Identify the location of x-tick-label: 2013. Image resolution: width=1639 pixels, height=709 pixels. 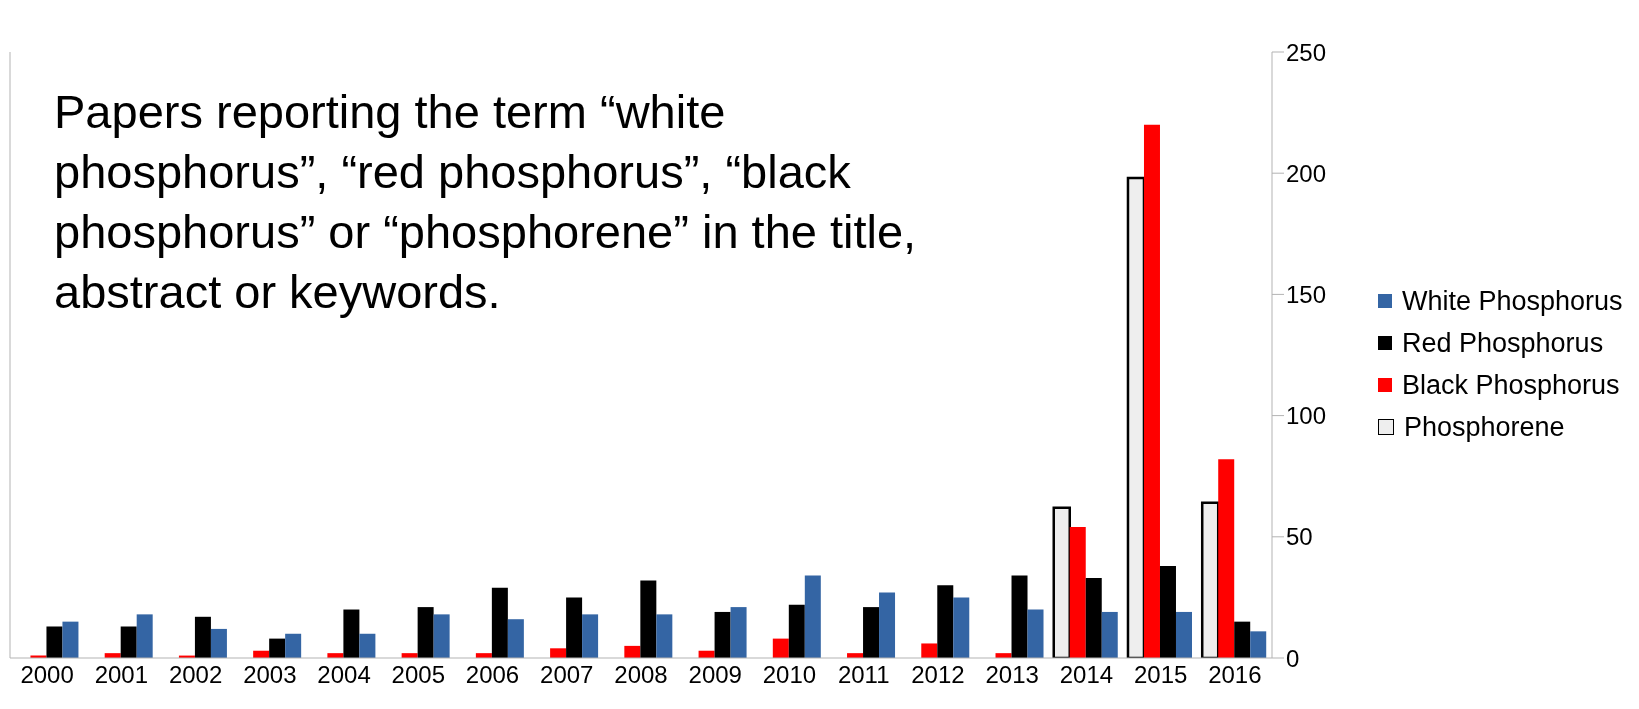
(1012, 675).